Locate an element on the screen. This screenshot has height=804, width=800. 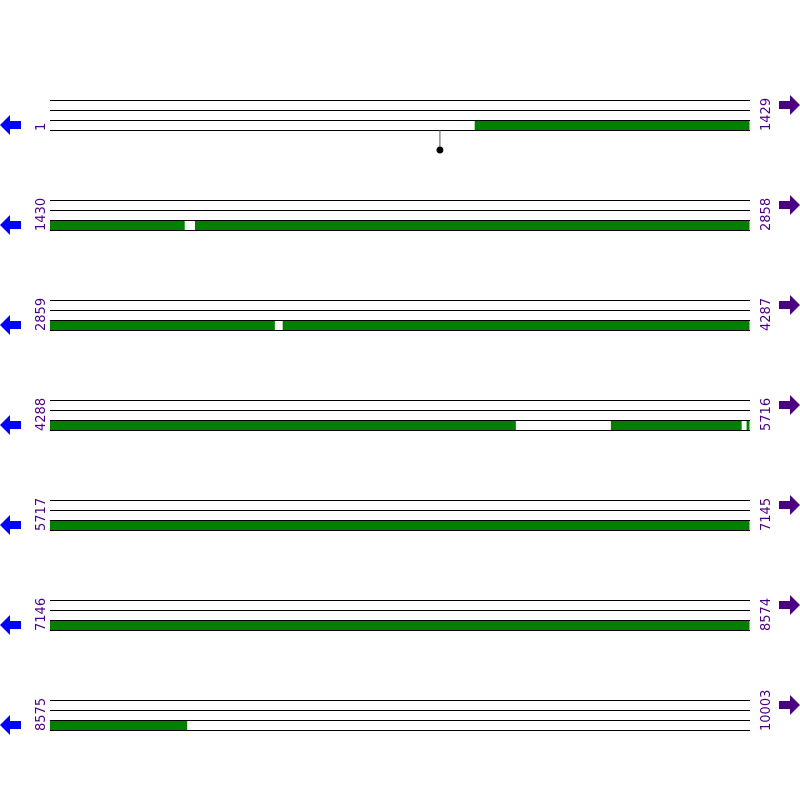
marker-dot is located at coordinates (440, 150).